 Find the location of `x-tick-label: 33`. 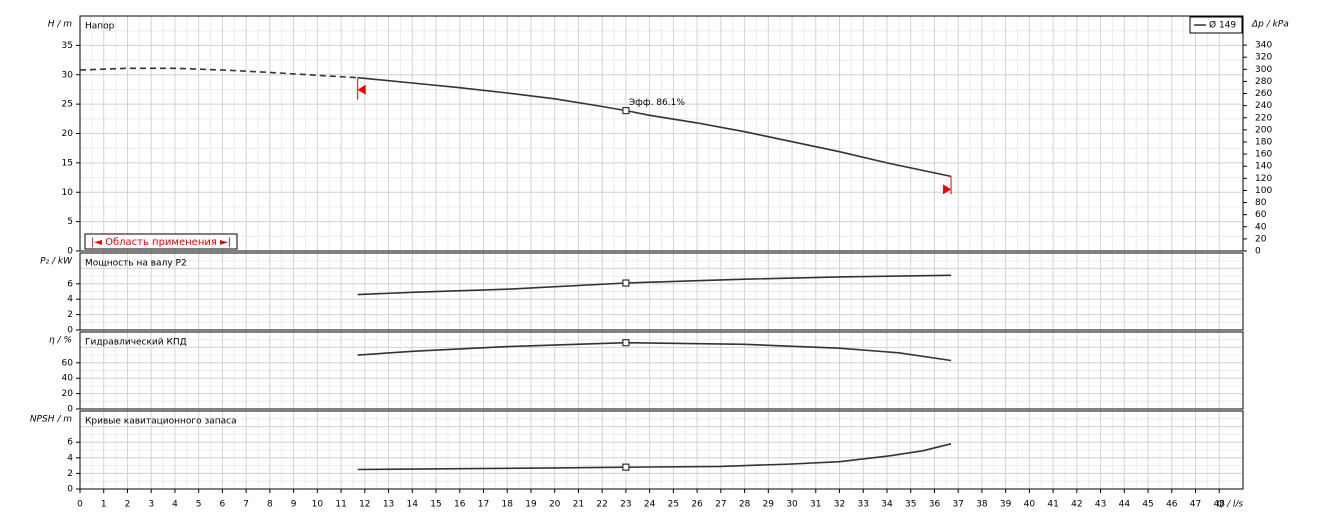

x-tick-label: 33 is located at coordinates (863, 505).